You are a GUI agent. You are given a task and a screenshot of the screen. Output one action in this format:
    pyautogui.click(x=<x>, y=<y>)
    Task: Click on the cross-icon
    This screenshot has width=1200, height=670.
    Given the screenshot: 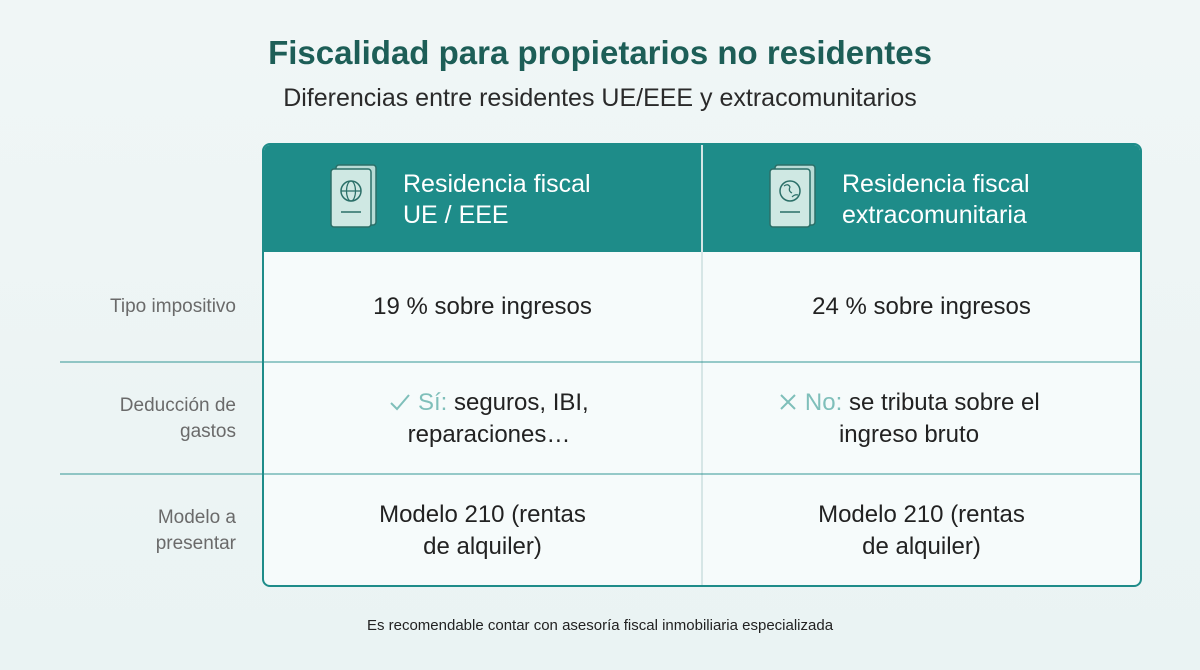 What is the action you would take?
    pyautogui.click(x=788, y=402)
    